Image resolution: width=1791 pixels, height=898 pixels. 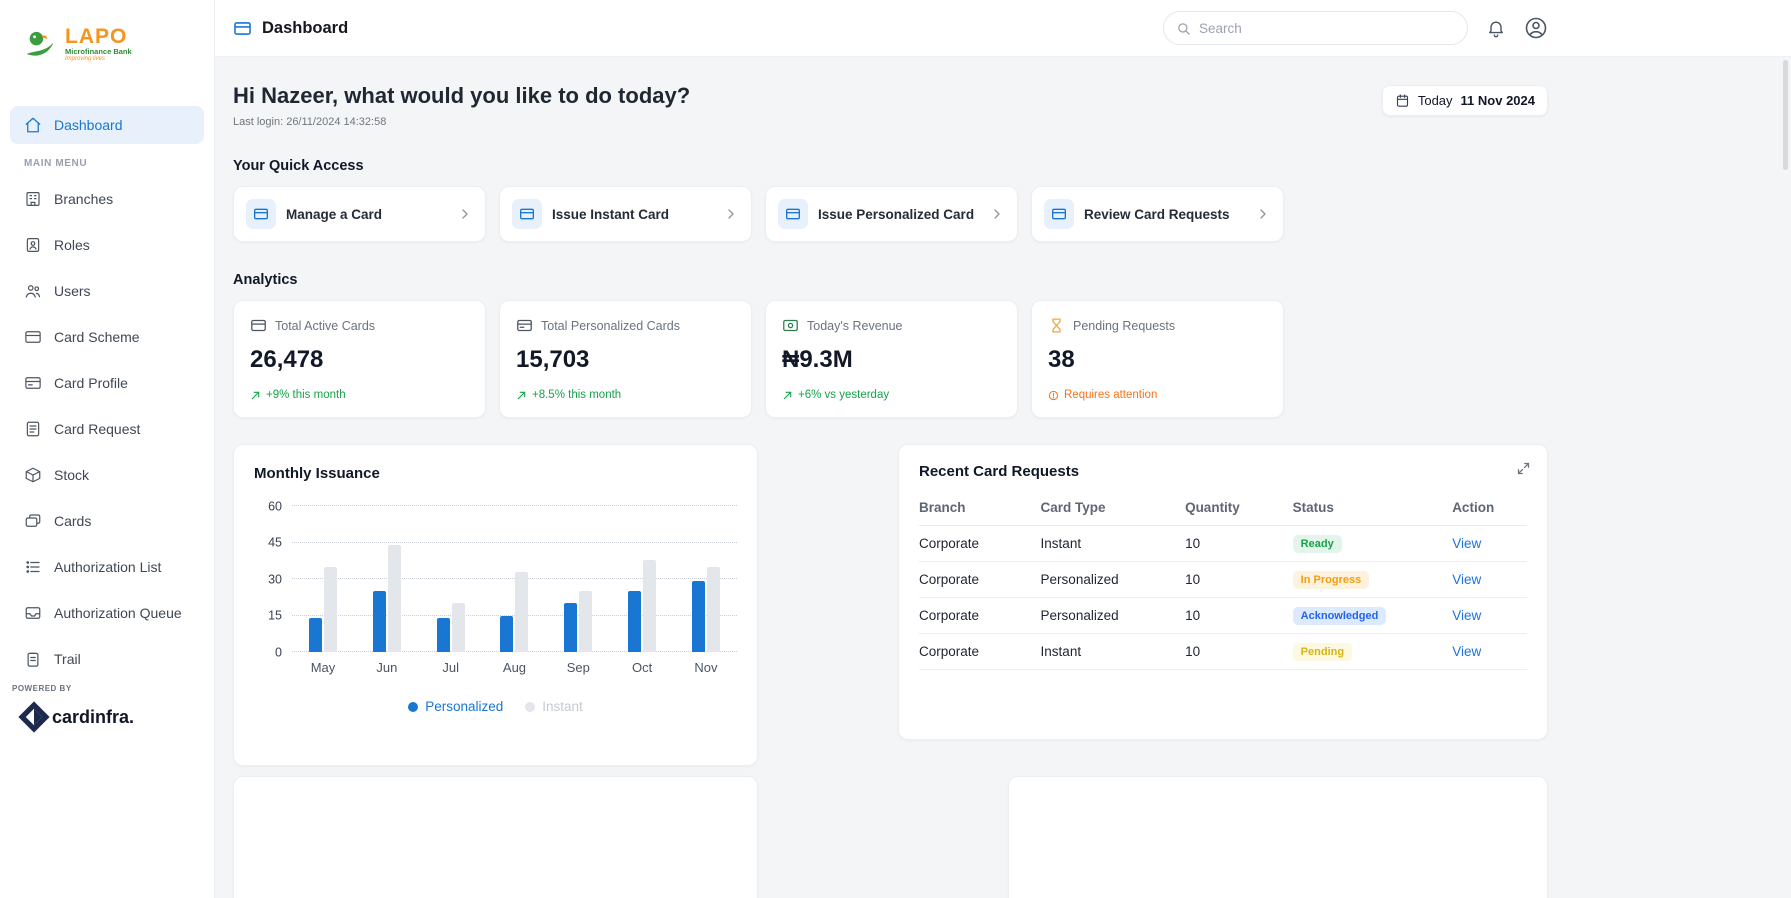 I want to click on bar-group-sep, so click(x=578, y=579).